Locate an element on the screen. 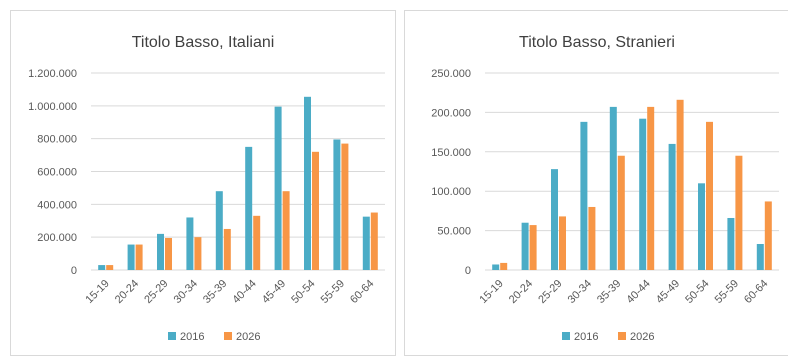  y-tick-label: 800.000 is located at coordinates (57, 140).